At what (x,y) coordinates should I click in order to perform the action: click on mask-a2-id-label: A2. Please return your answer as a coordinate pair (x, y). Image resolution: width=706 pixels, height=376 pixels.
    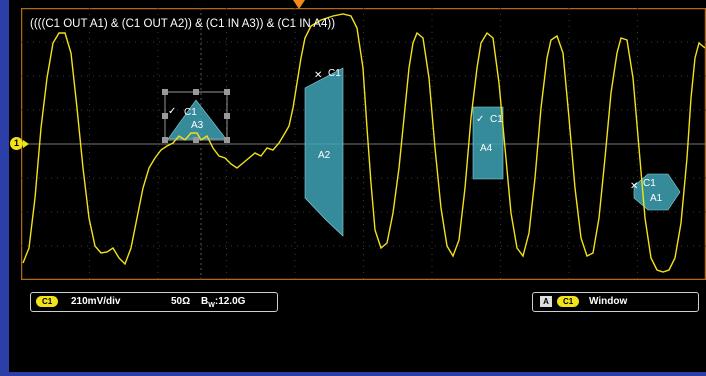
    Looking at the image, I should click on (324, 155).